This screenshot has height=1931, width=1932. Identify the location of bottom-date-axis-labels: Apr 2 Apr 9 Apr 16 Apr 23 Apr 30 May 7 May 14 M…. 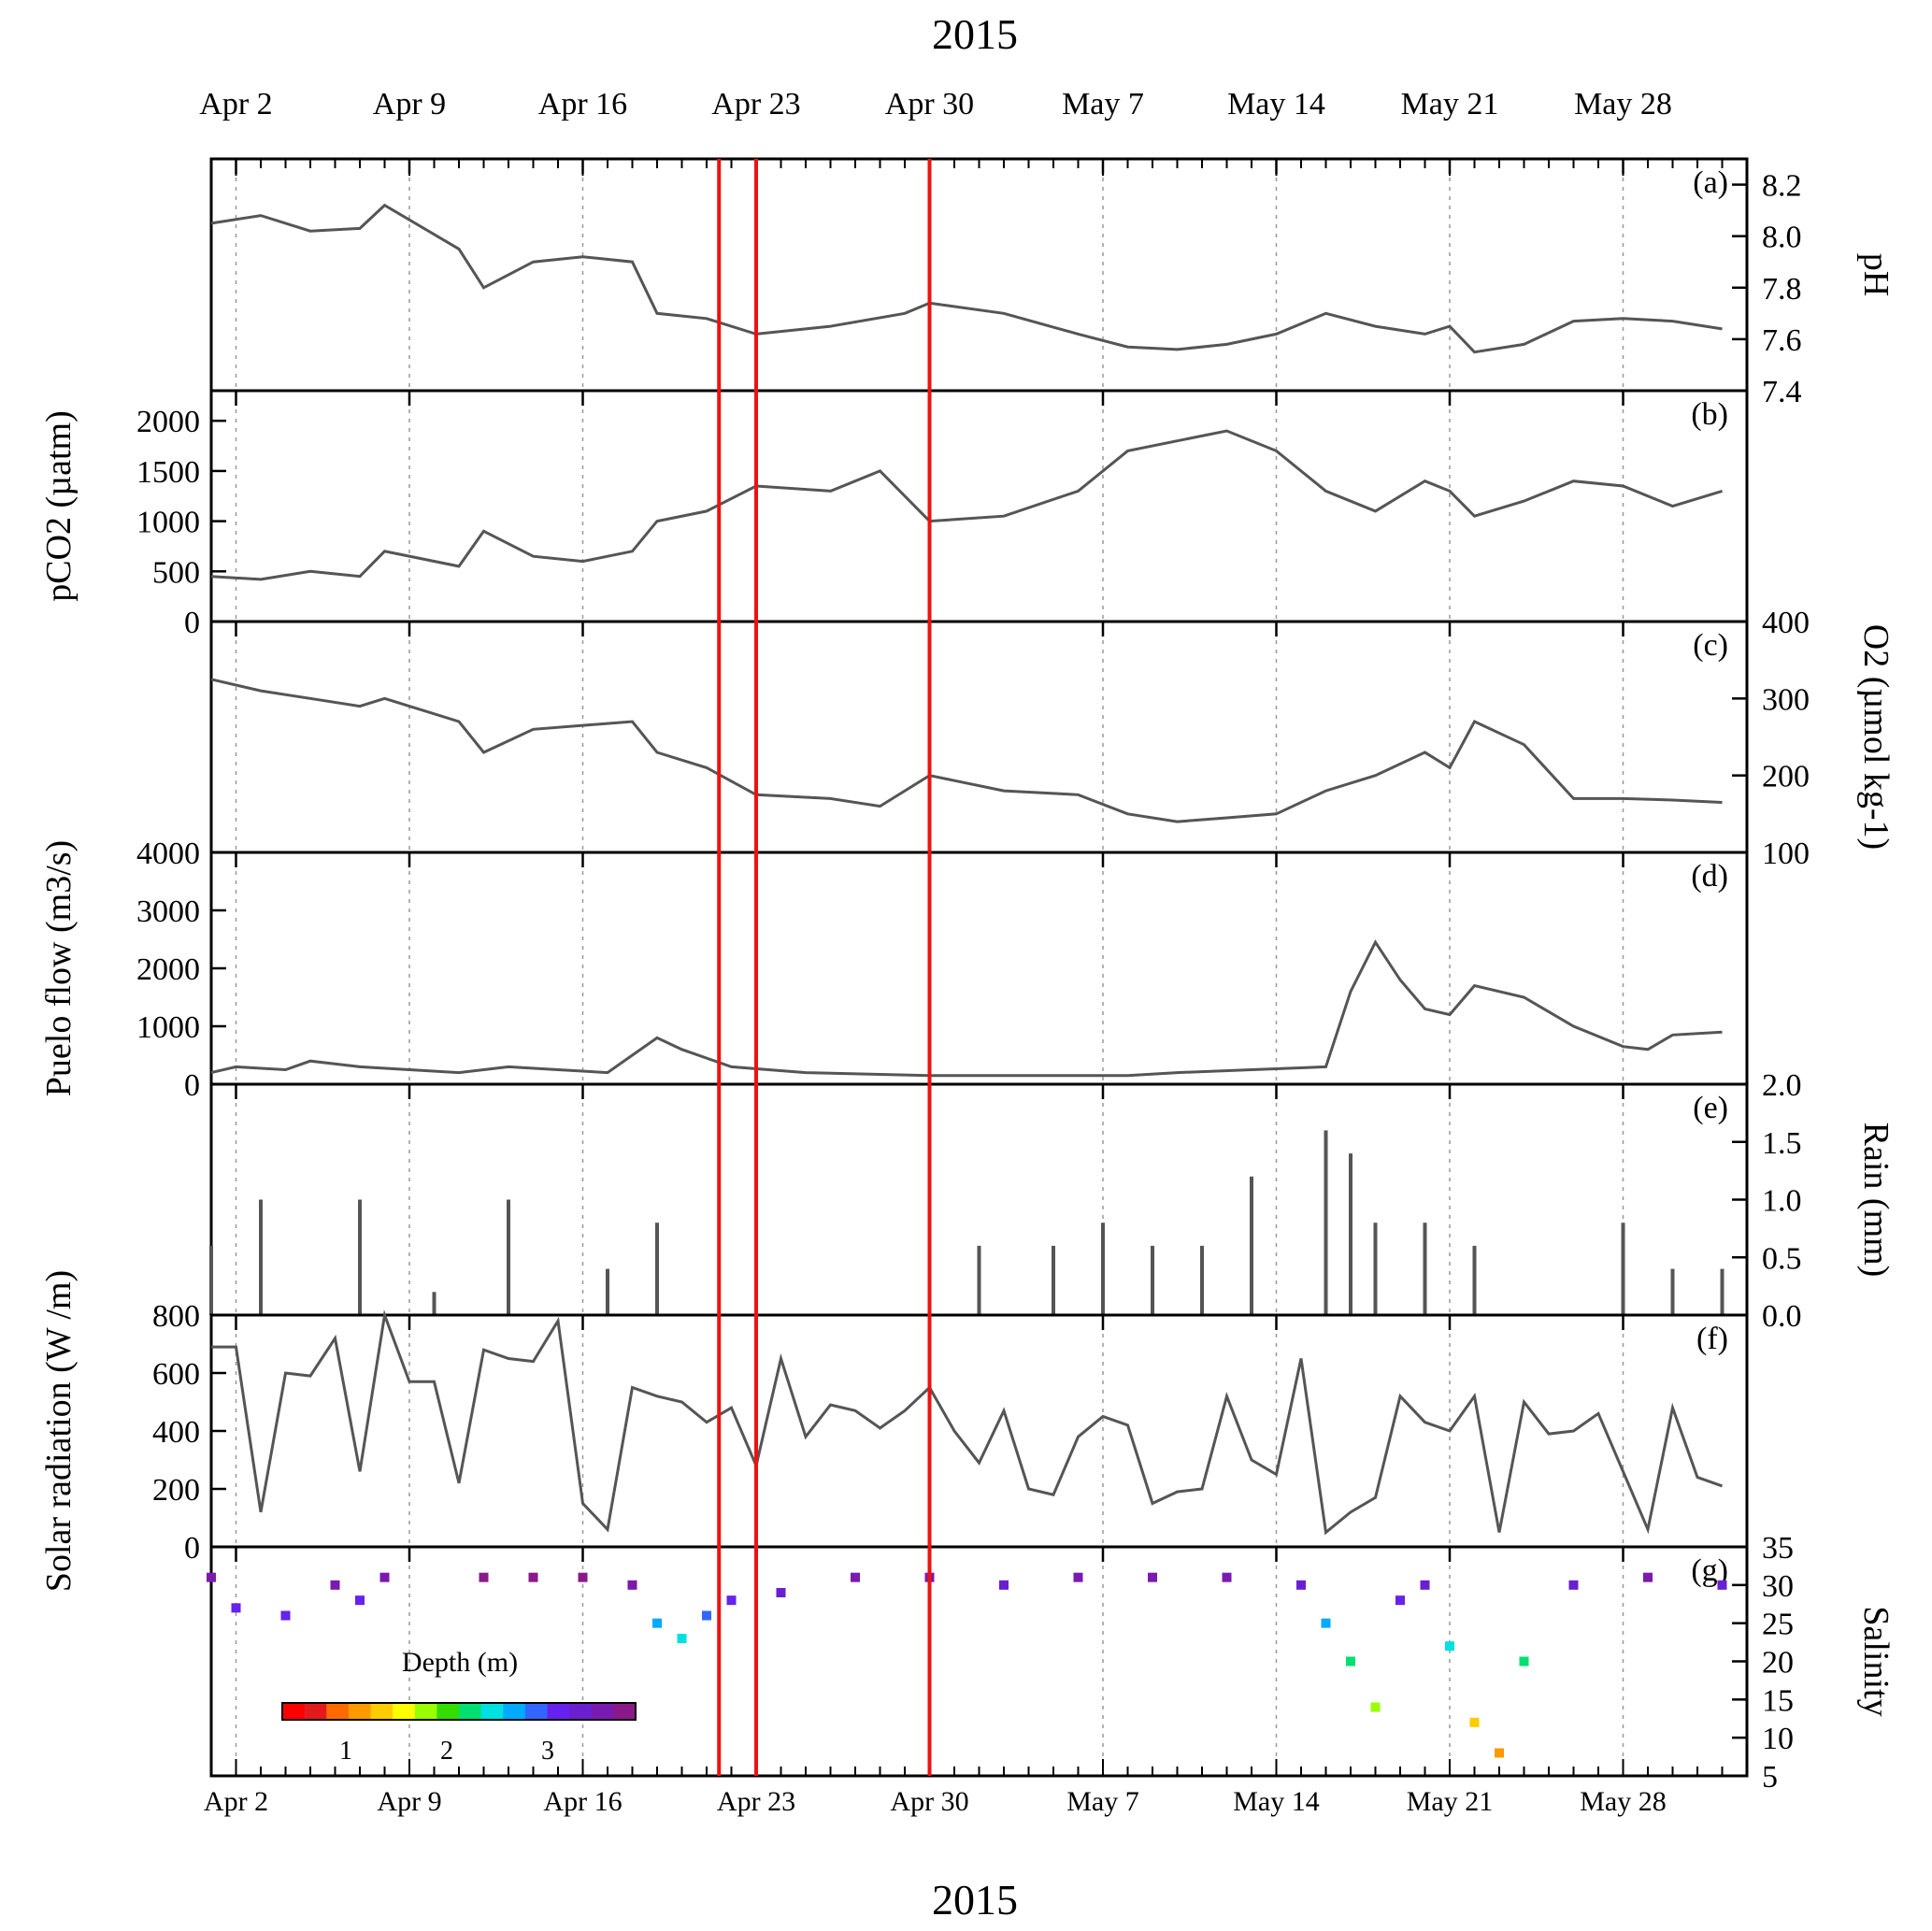
(935, 1802).